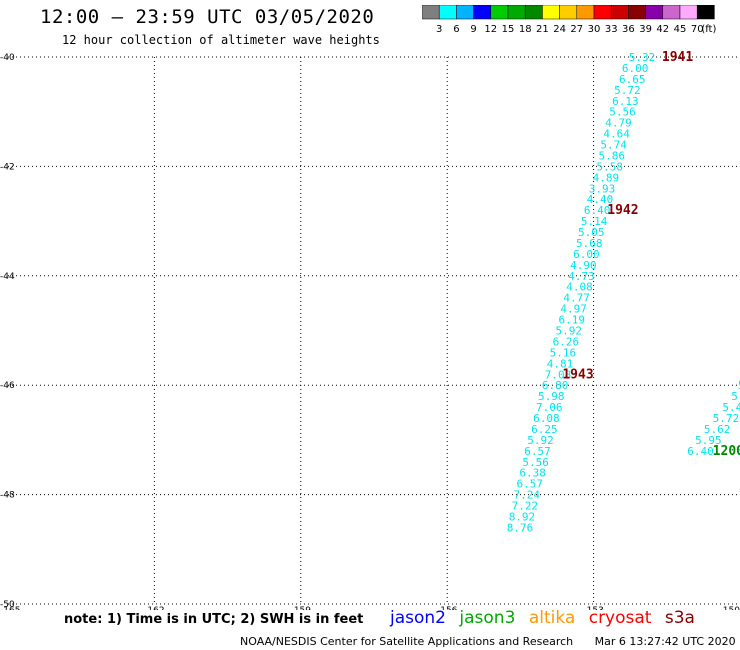  What do you see at coordinates (522, 516) in the screenshot?
I see `jason2-swh-point: 8.92` at bounding box center [522, 516].